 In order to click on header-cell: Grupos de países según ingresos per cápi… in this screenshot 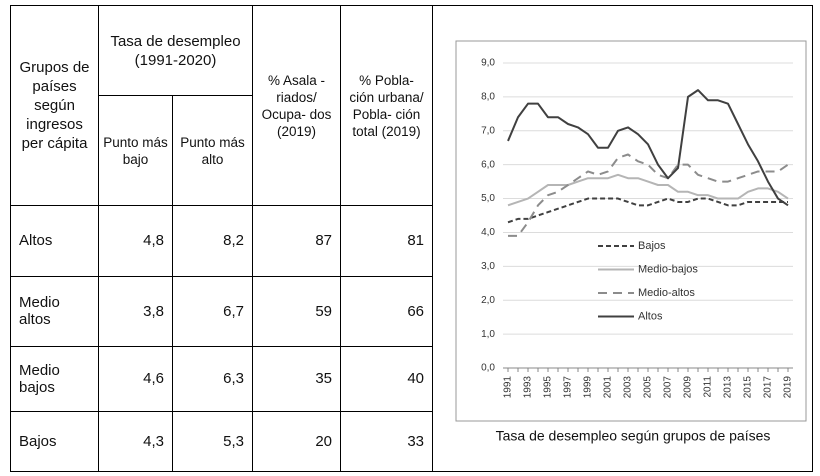, I will do `click(54, 105)`.